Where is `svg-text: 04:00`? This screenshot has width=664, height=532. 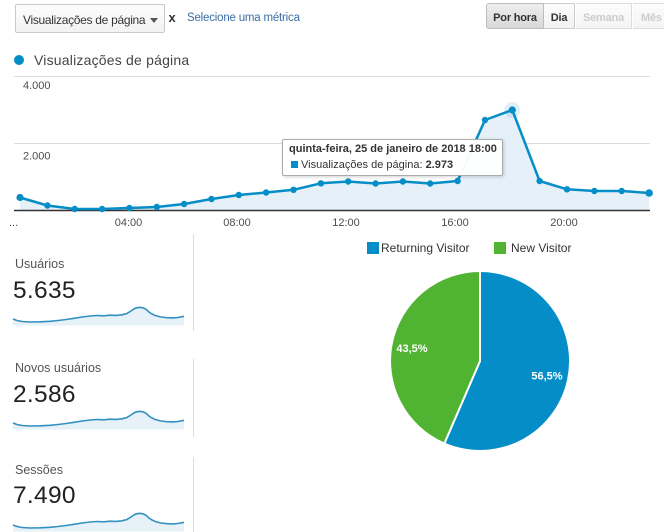 svg-text: 04:00 is located at coordinates (129, 223).